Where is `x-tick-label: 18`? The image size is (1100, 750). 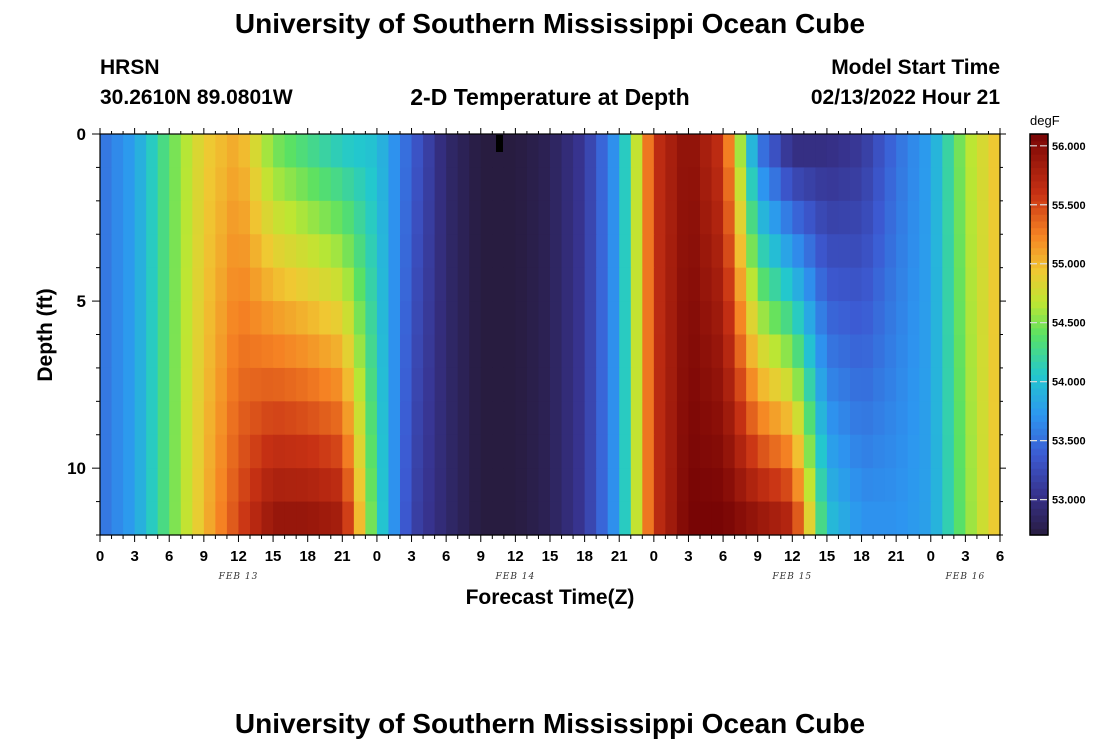
x-tick-label: 18 is located at coordinates (584, 556).